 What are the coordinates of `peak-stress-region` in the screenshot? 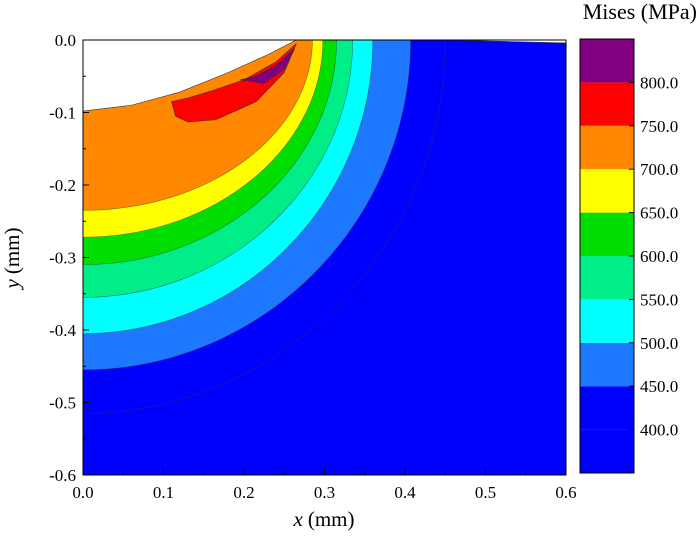 It's located at (267, 66).